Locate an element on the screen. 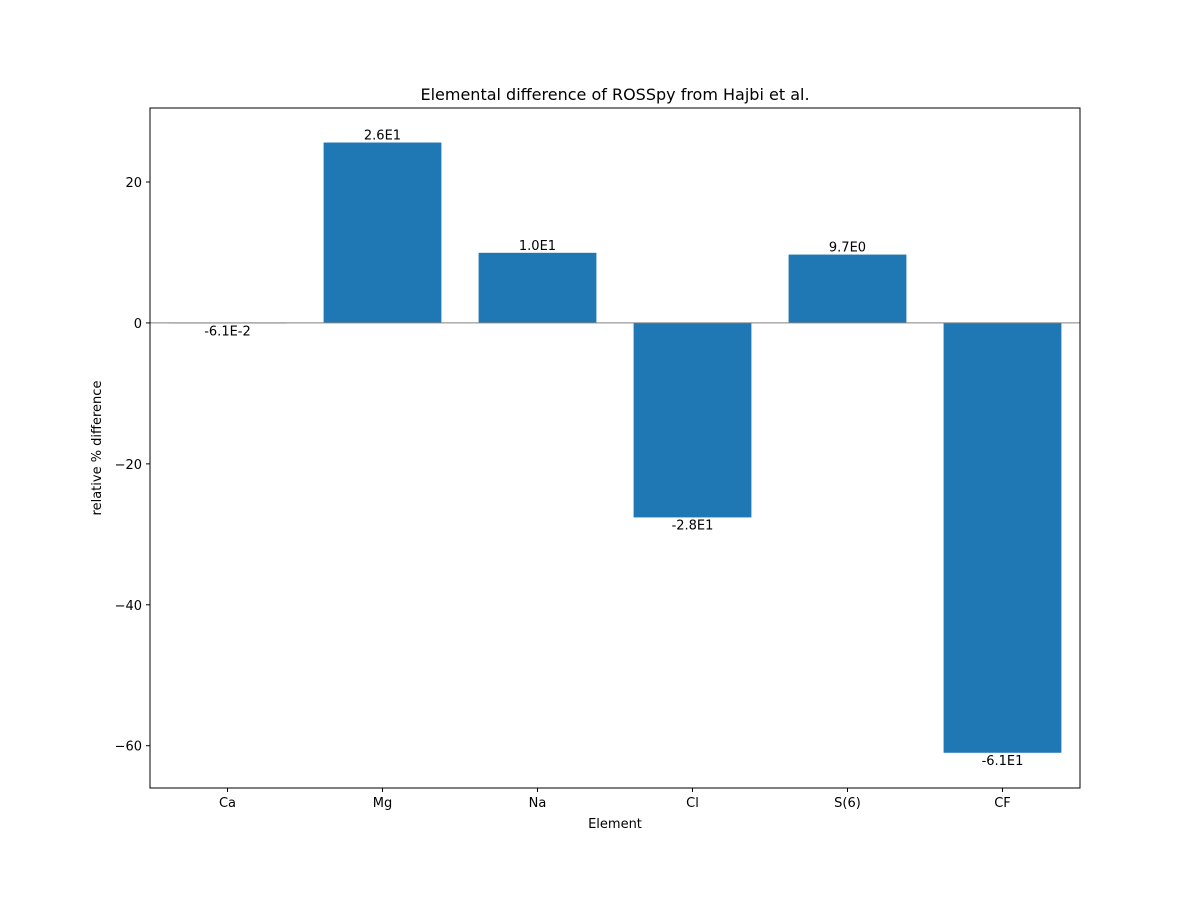 The height and width of the screenshot is (900, 1200). x-tick-label: Na is located at coordinates (538, 803).